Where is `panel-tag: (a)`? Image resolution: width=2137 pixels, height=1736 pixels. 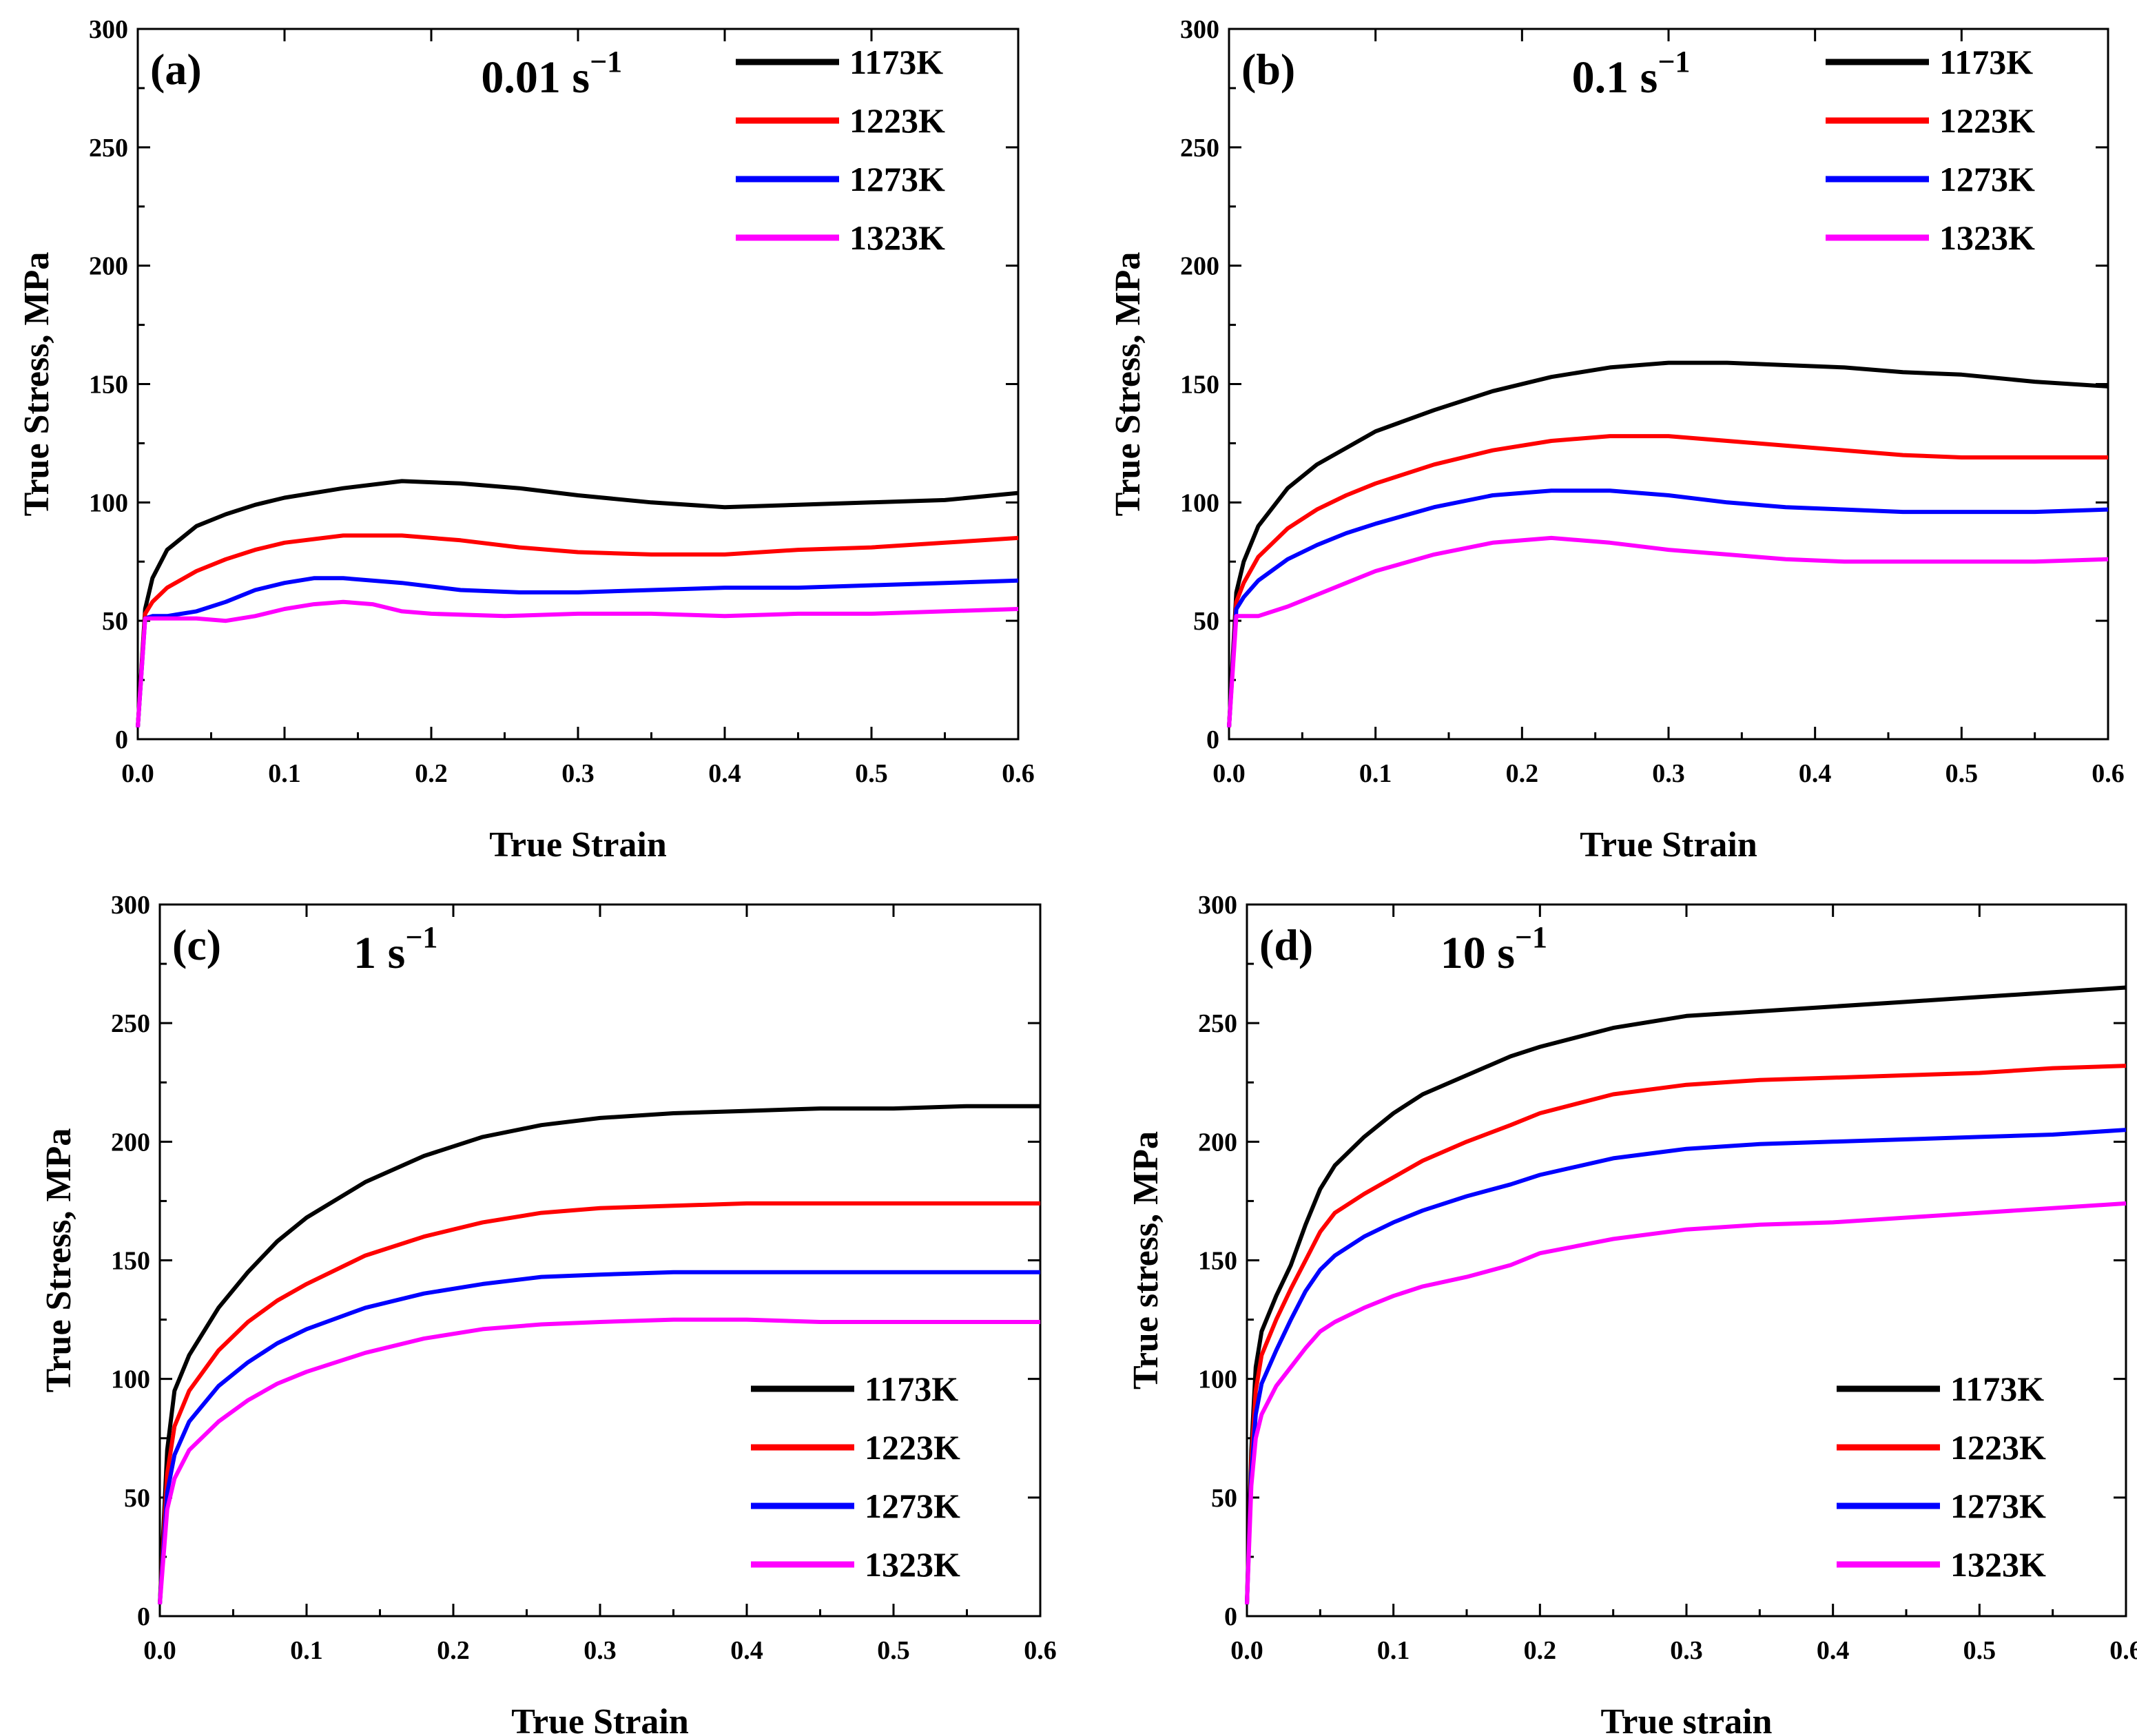
panel-tag: (a) is located at coordinates (176, 69).